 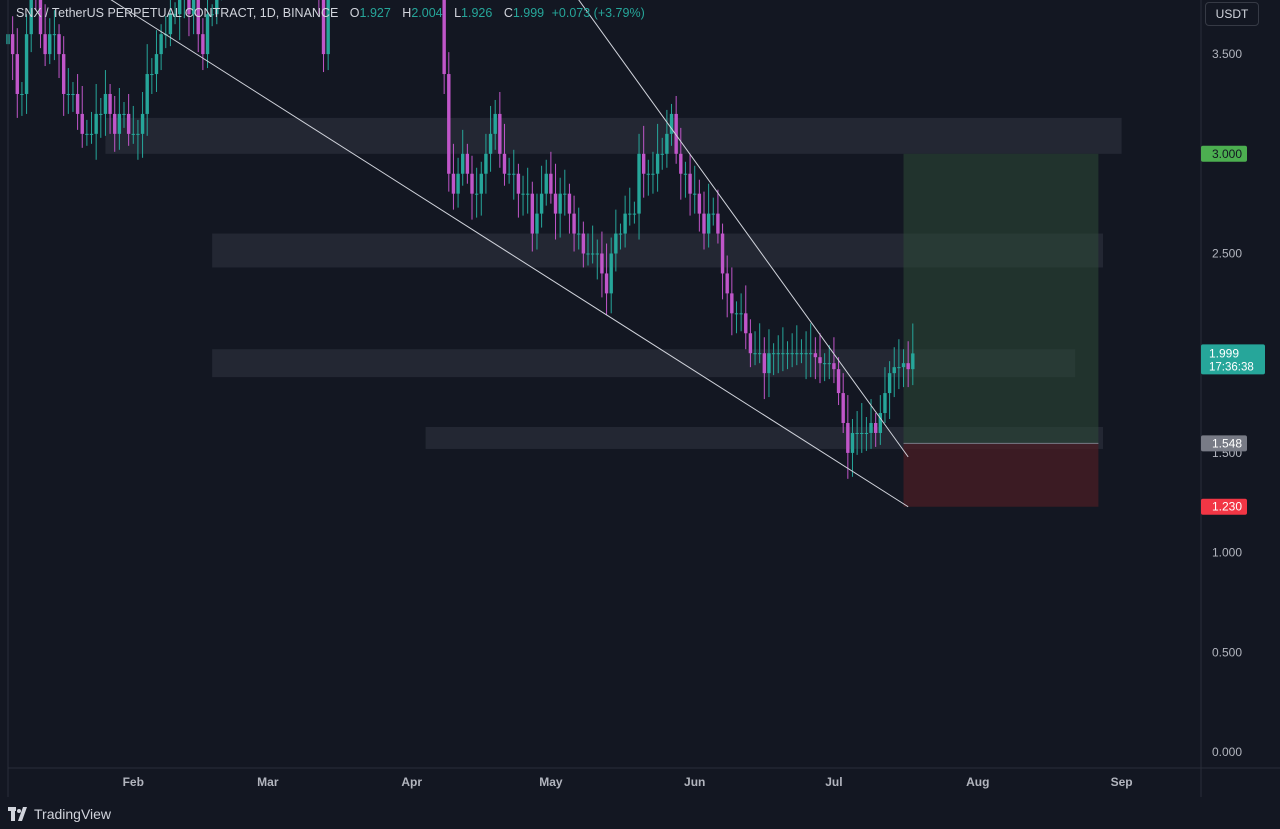 I want to click on x-tick-label: May, so click(x=551, y=782).